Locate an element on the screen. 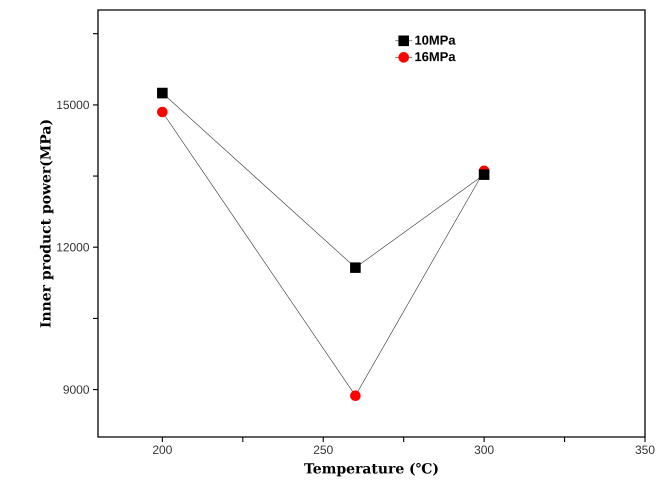 This screenshot has height=503, width=669. y-tick-label: 15000 is located at coordinates (73, 105).